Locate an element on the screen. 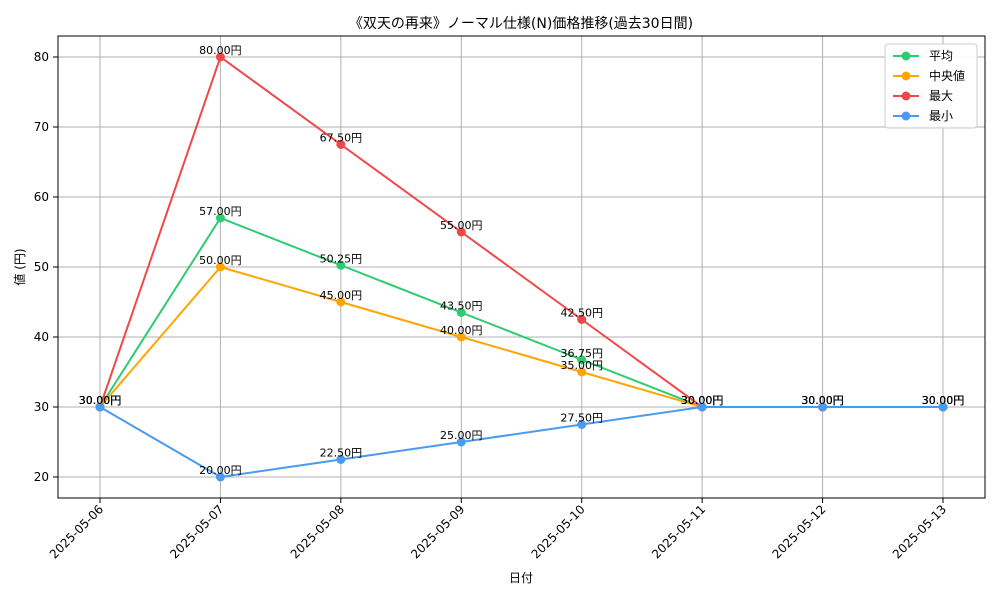 This screenshot has height=600, width=1000. data-label: 27.50円 is located at coordinates (581, 418).